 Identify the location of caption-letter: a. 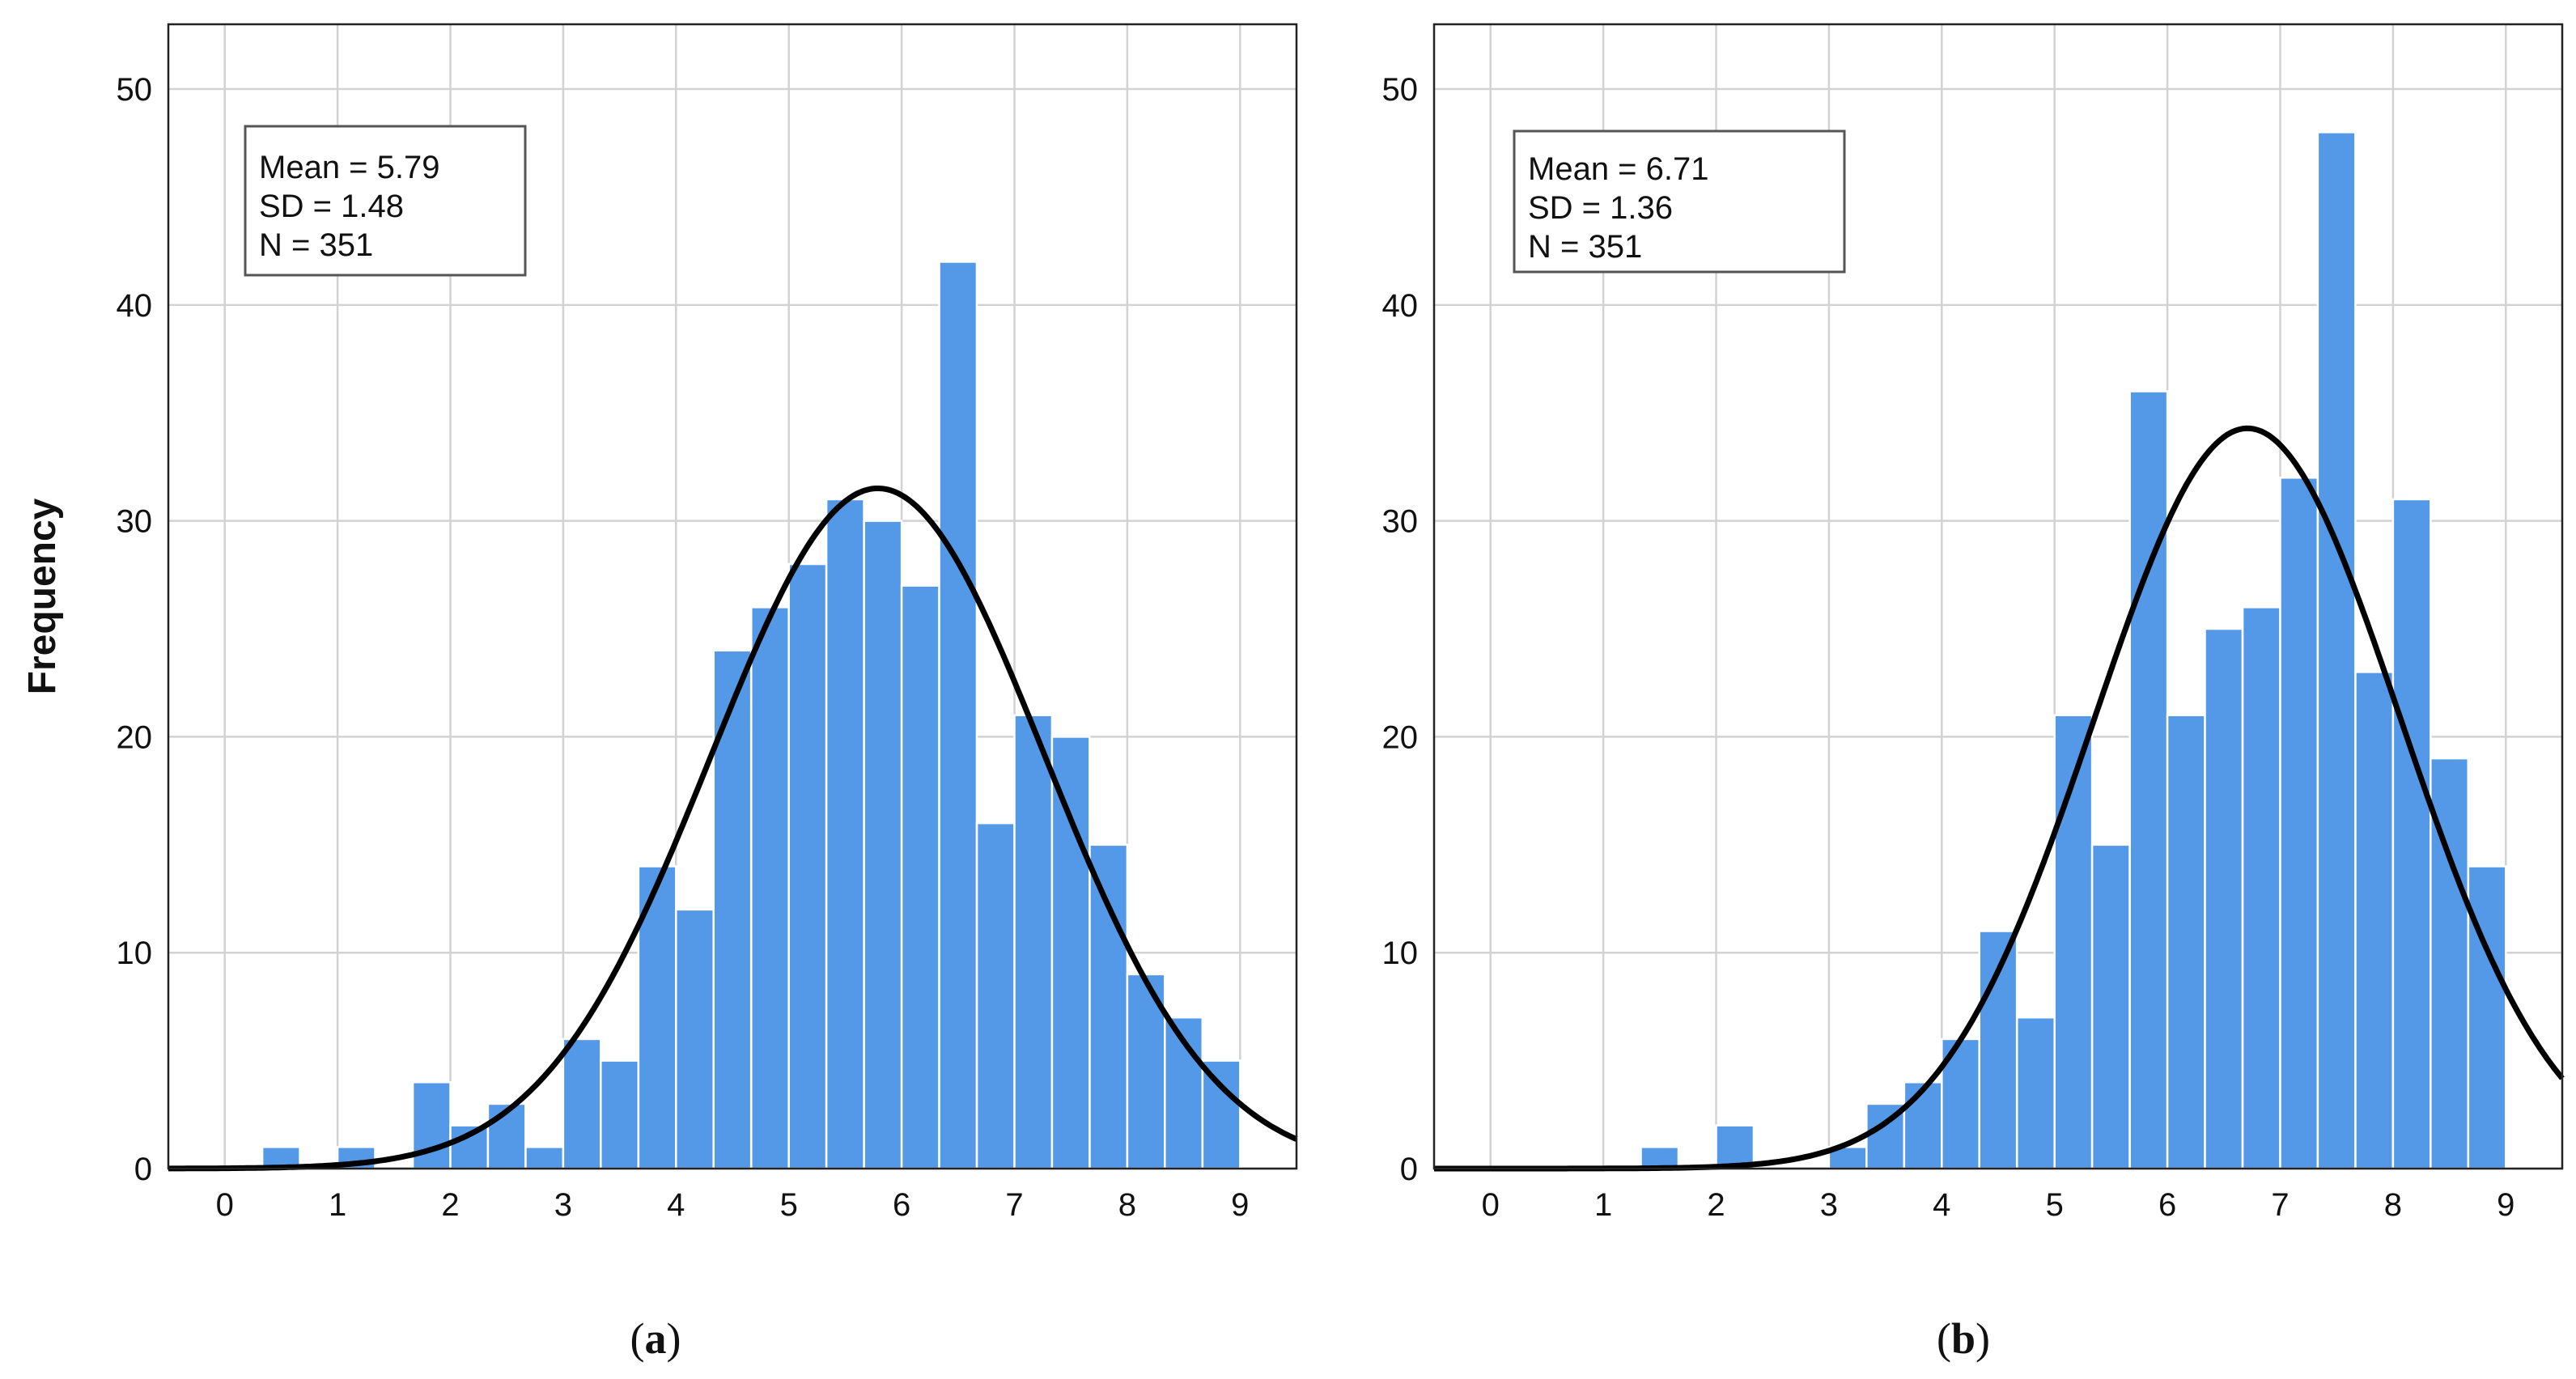
(656, 1338).